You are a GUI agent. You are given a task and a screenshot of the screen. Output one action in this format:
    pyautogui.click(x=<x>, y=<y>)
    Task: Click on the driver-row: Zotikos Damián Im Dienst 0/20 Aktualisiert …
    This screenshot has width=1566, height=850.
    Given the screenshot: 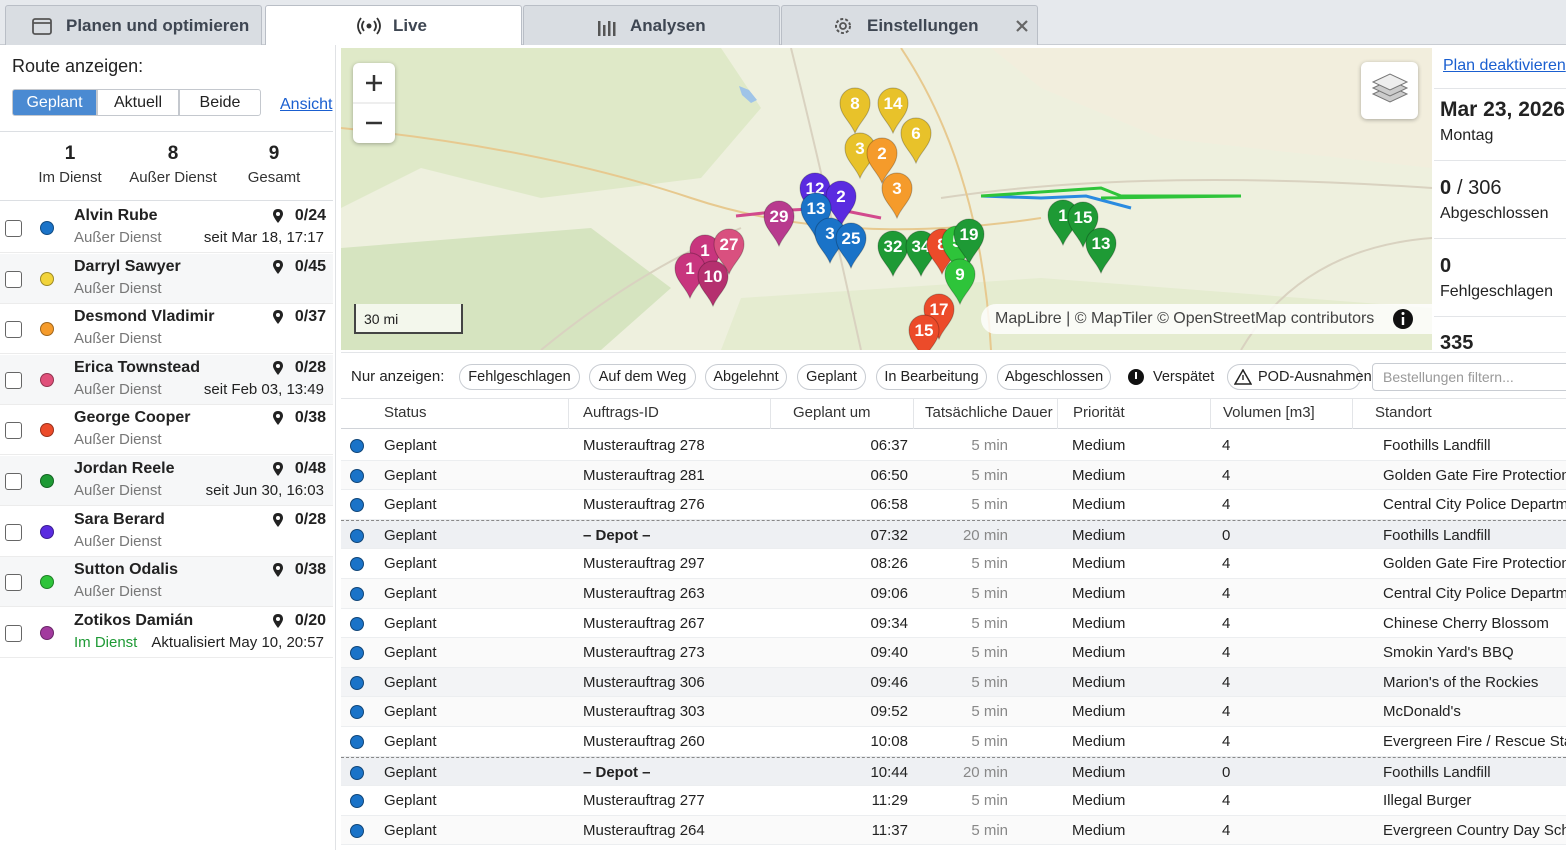 What is the action you would take?
    pyautogui.click(x=166, y=632)
    